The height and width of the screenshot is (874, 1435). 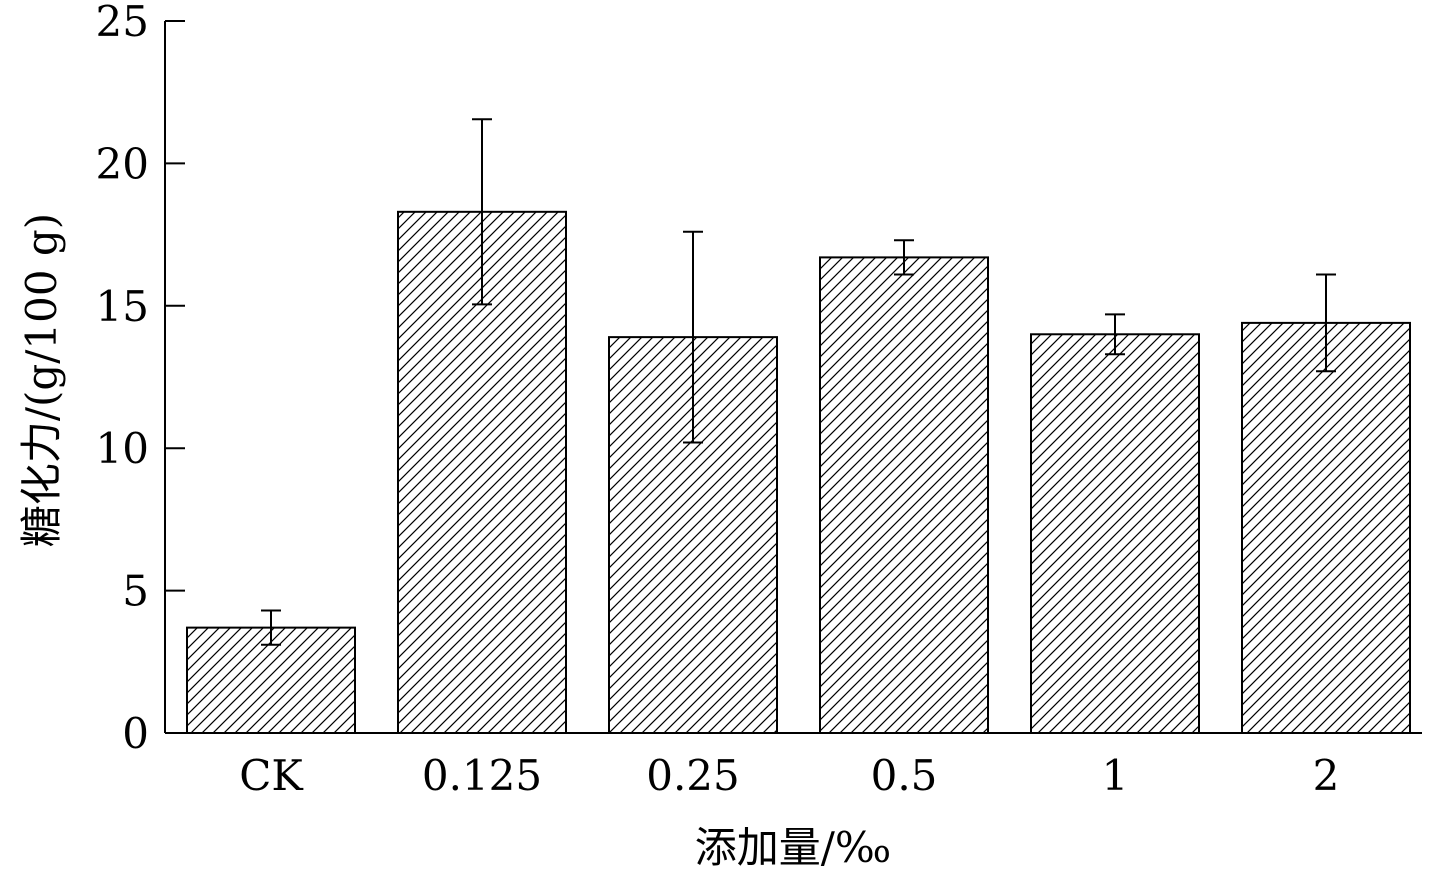 What do you see at coordinates (482, 775) in the screenshot?
I see `x-tick-label: 0.125` at bounding box center [482, 775].